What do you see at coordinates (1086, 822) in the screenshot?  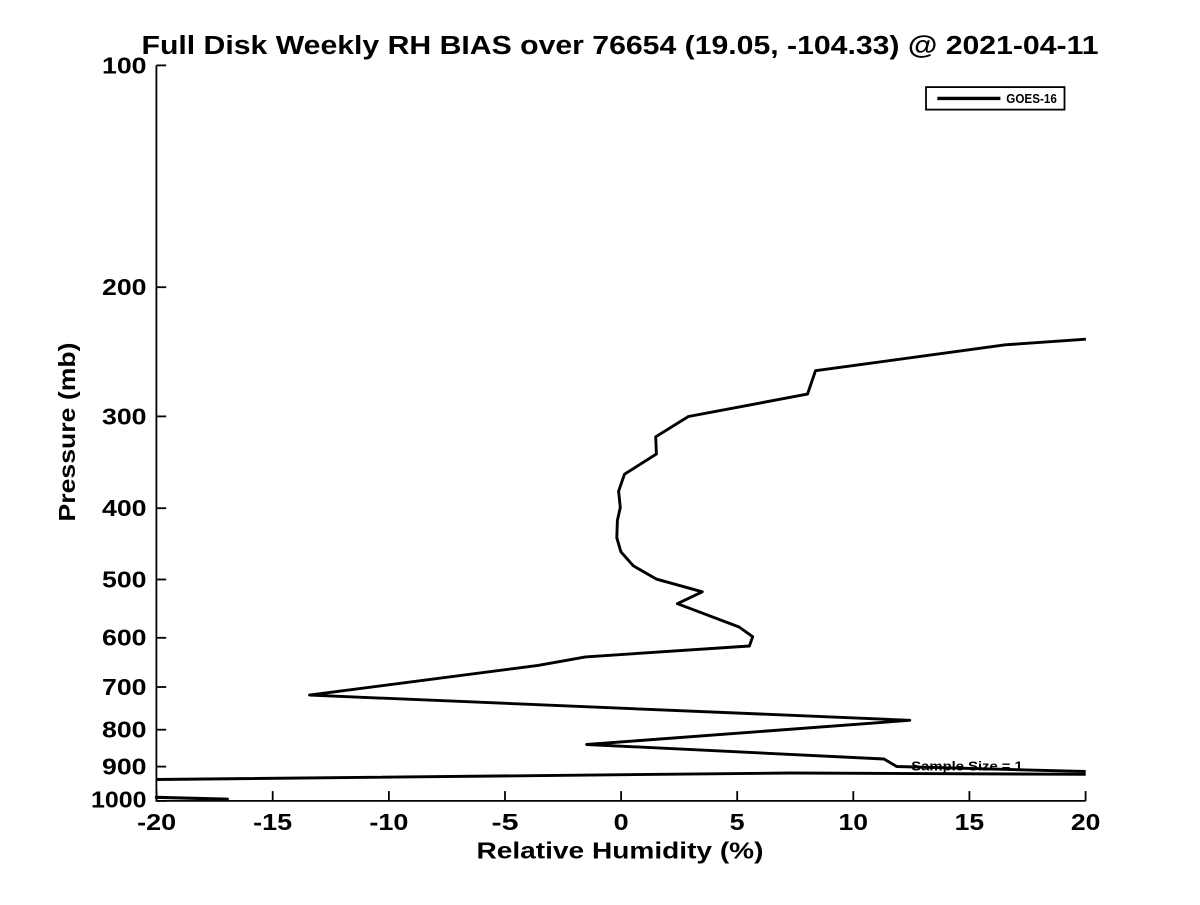 I see `svg-text: 20` at bounding box center [1086, 822].